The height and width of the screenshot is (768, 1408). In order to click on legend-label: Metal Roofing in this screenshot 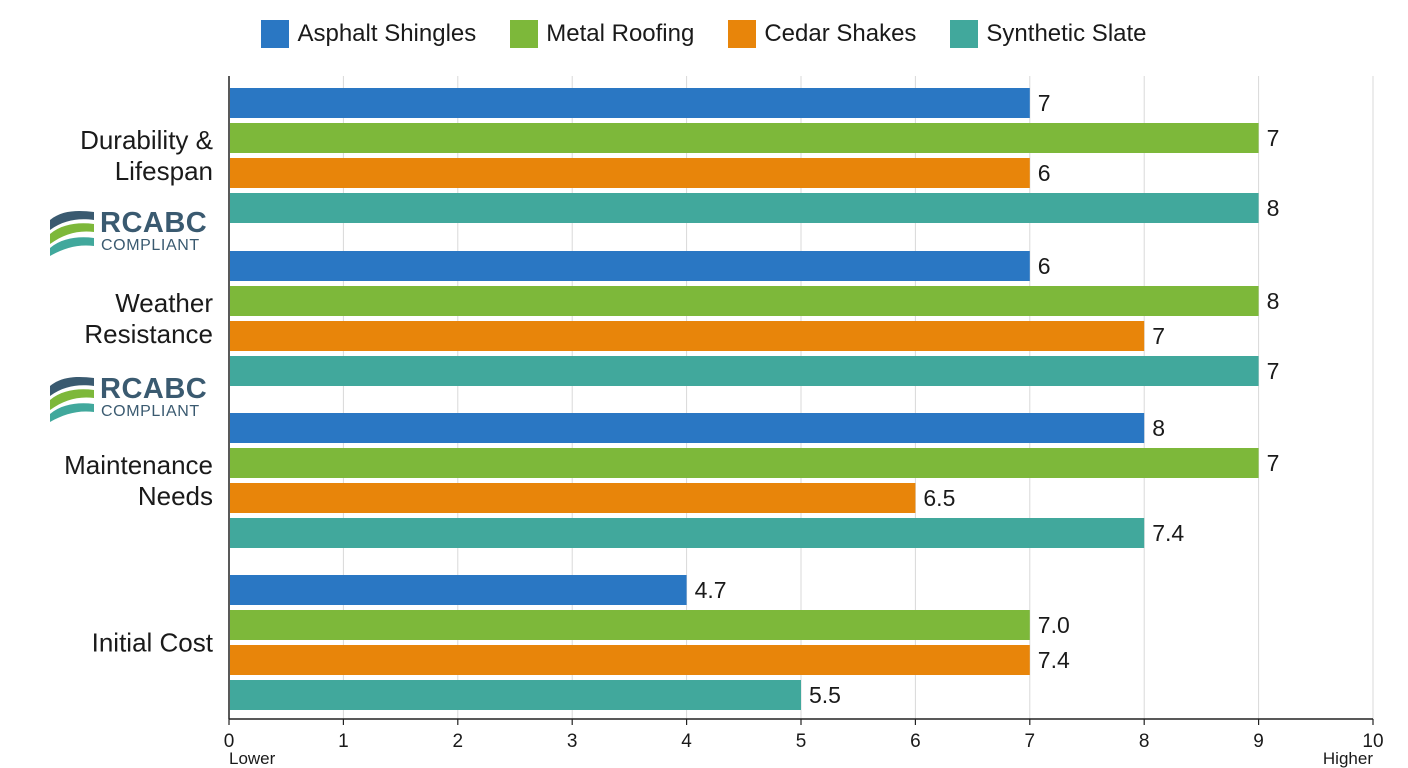, I will do `click(620, 33)`.